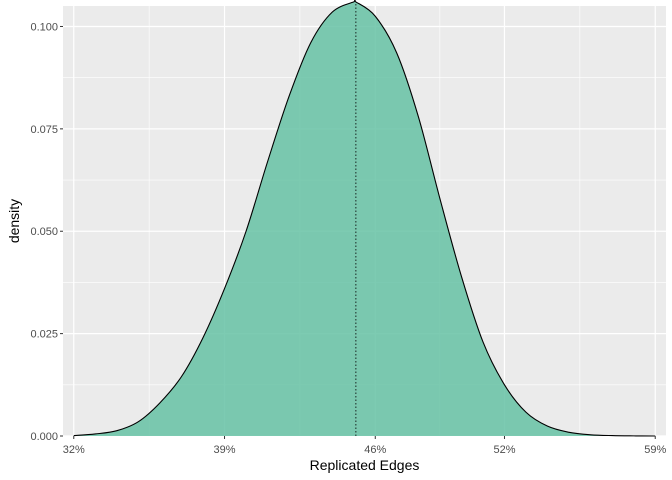  I want to click on x-tick-label: 52%, so click(504, 450).